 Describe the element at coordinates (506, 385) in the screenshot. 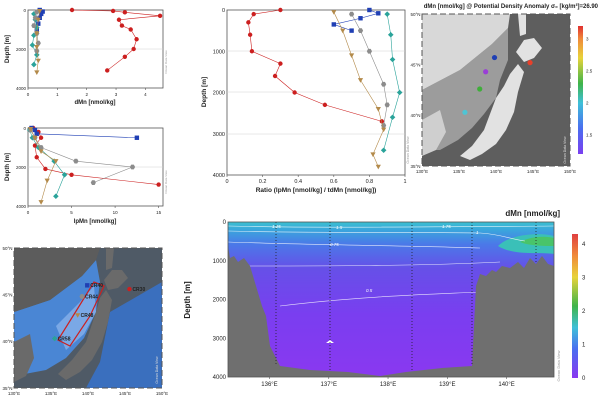

I see `dmn-section-xtick-label: 140°E` at that location.